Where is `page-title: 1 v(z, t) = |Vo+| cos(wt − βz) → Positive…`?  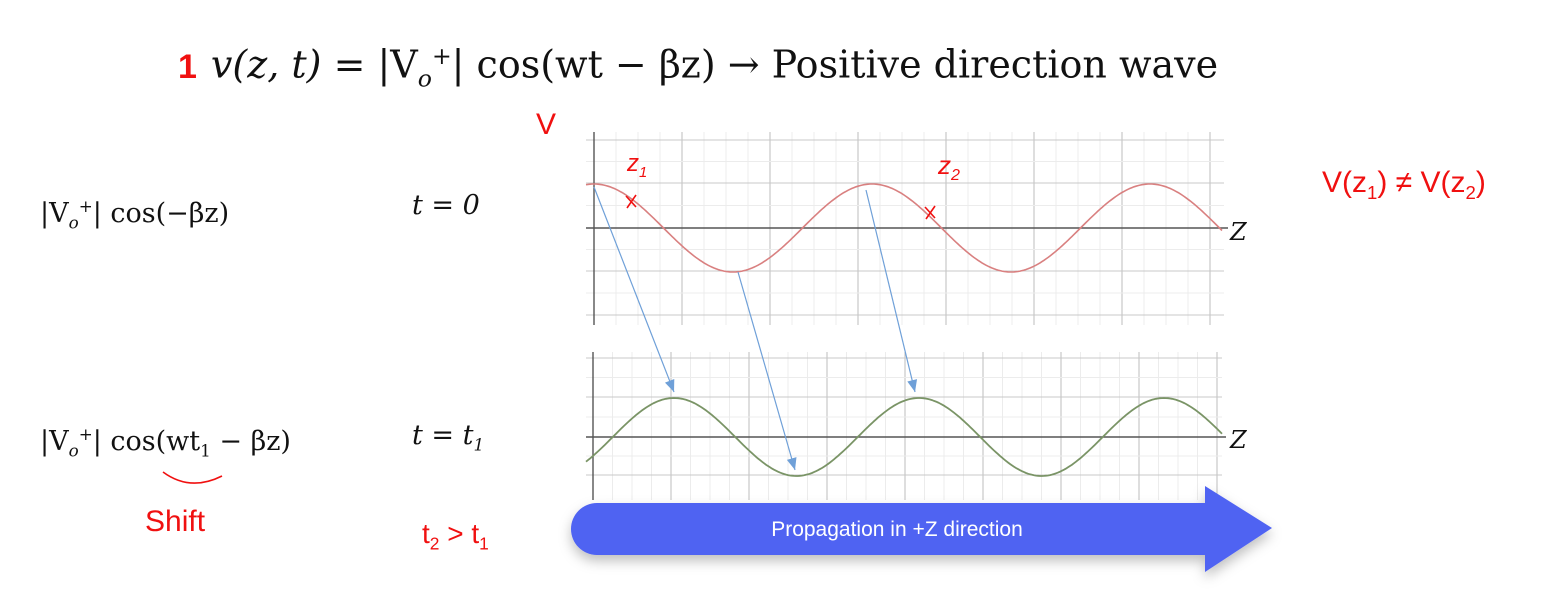
page-title: 1 v(z, t) = |Vo+| cos(wt − βz) → Positive… is located at coordinates (698, 67).